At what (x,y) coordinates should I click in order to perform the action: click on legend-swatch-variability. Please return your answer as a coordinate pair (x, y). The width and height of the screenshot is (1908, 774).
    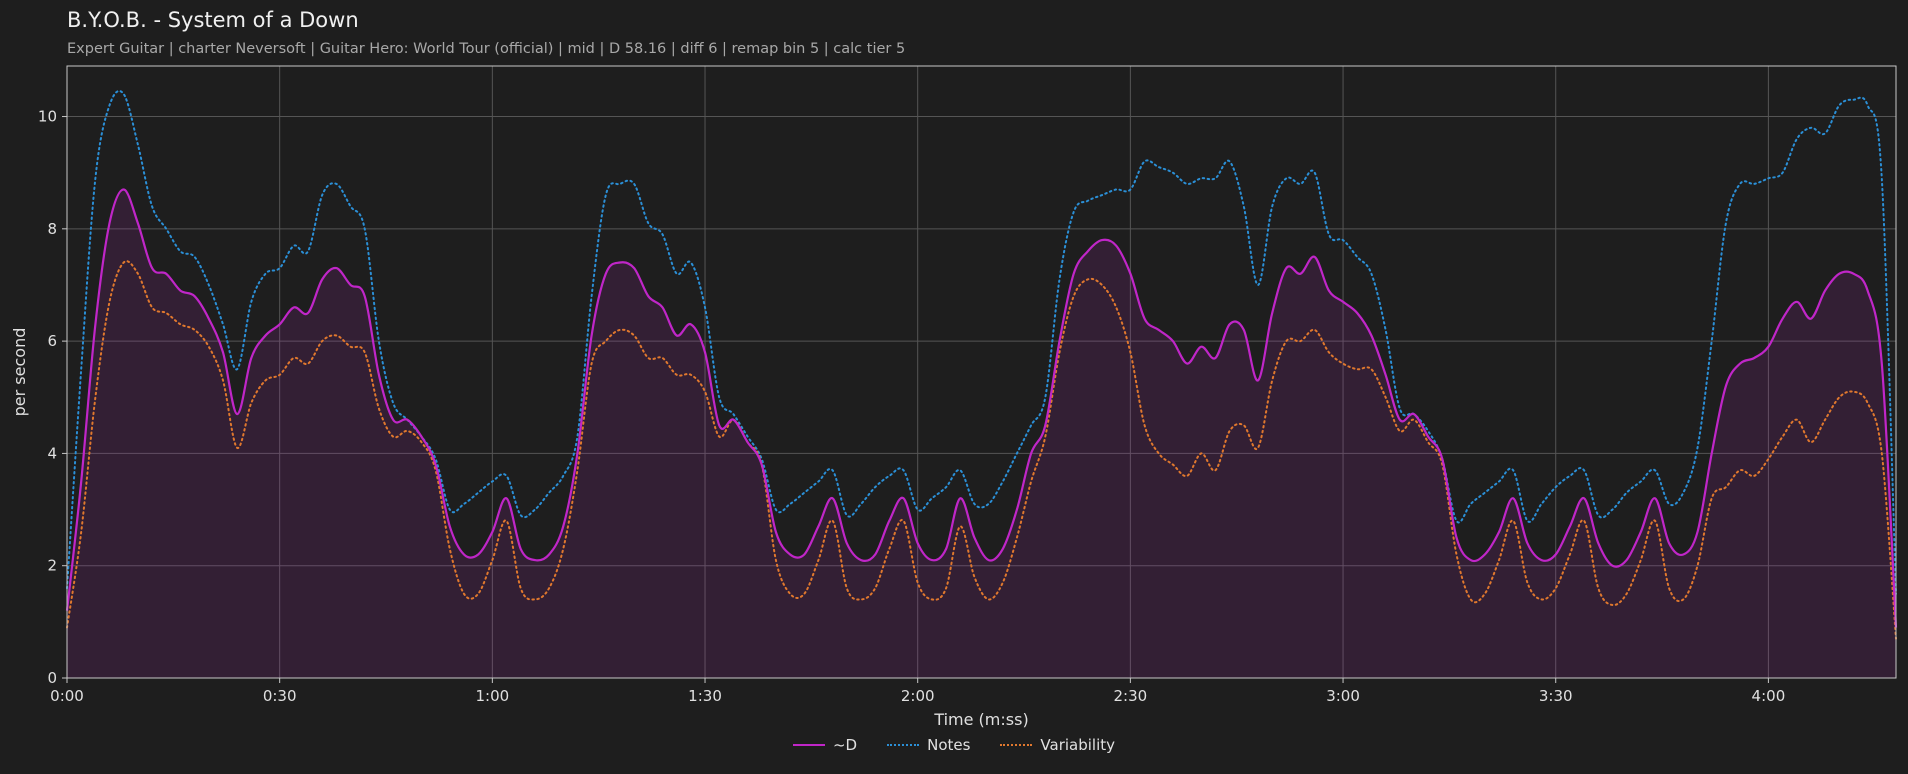
    Looking at the image, I should click on (1016, 745).